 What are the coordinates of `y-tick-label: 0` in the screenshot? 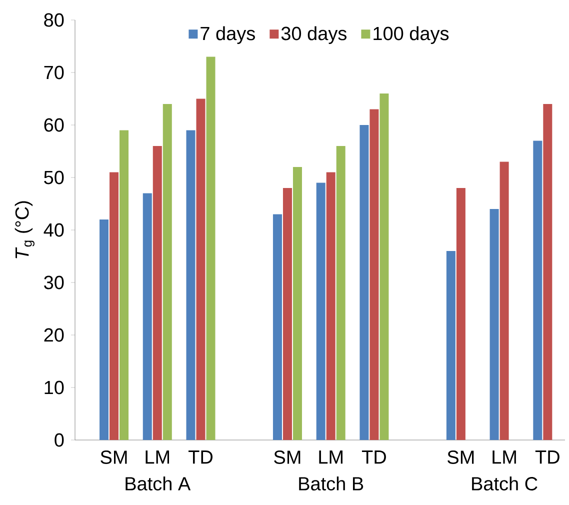 It's located at (59, 440).